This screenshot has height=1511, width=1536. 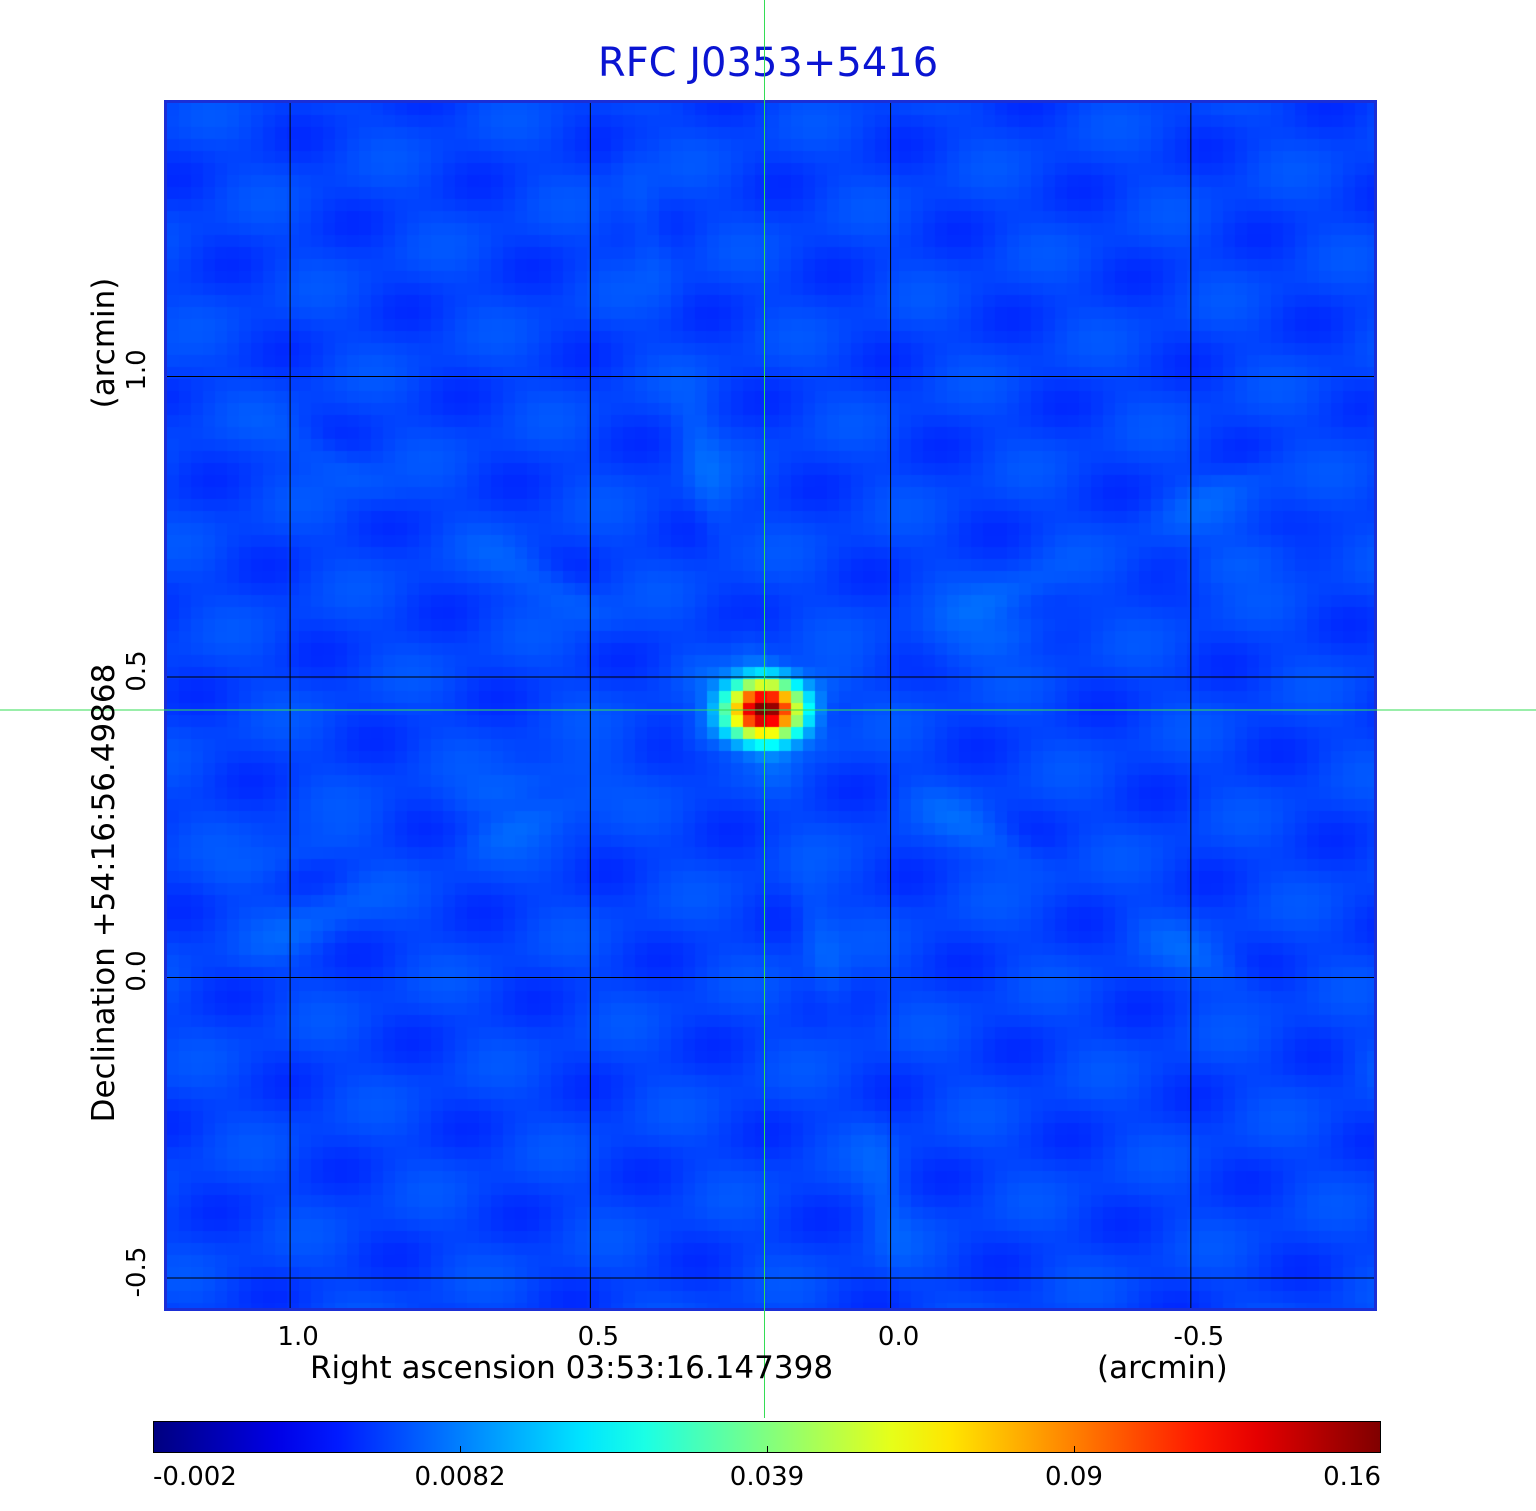 I want to click on y-axis-label: Declination +54:16:56.49868, so click(x=104, y=893).